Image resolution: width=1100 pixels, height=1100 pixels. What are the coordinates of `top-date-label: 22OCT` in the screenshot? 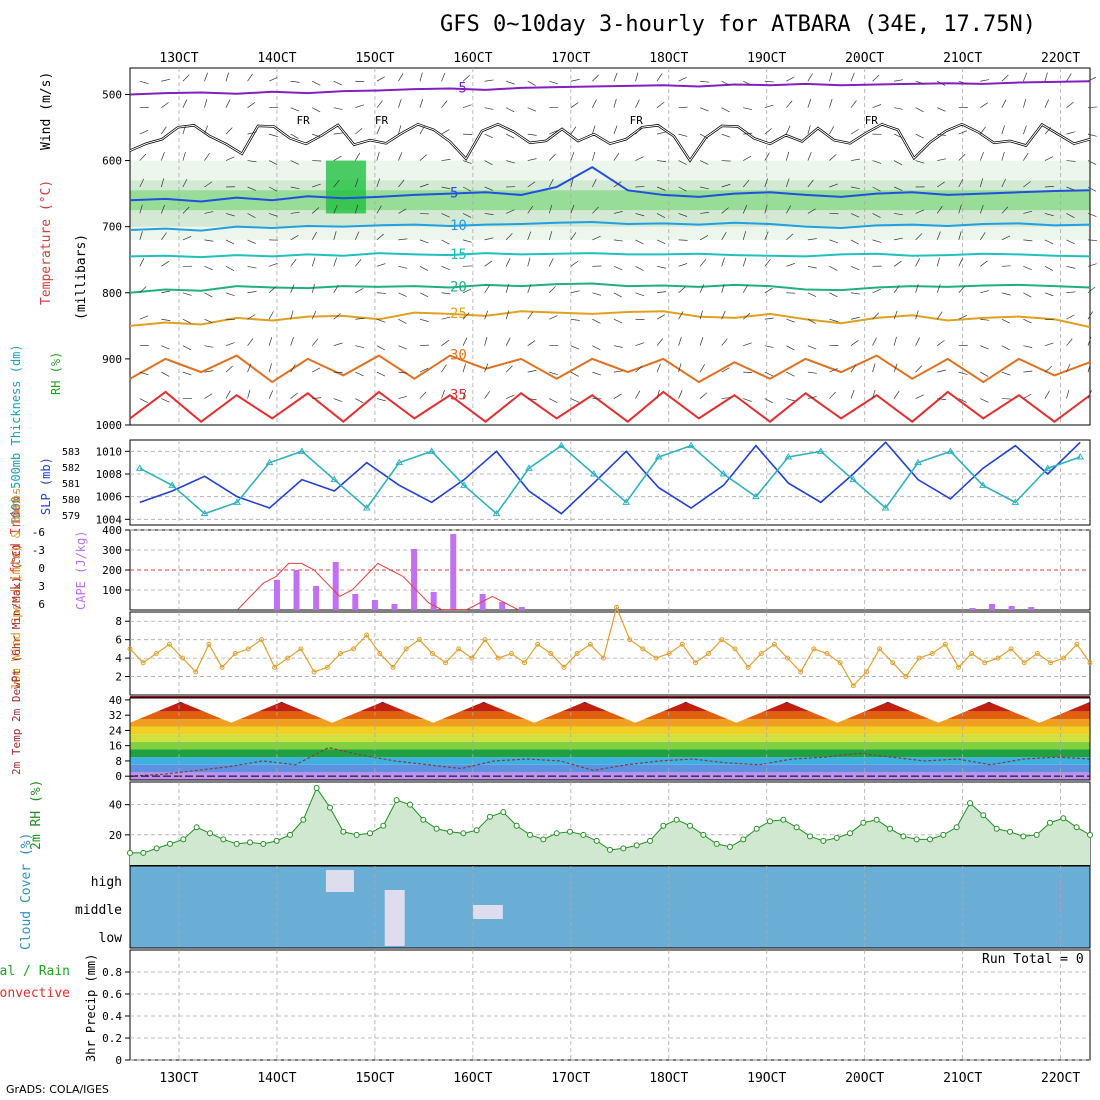 It's located at (1060, 58).